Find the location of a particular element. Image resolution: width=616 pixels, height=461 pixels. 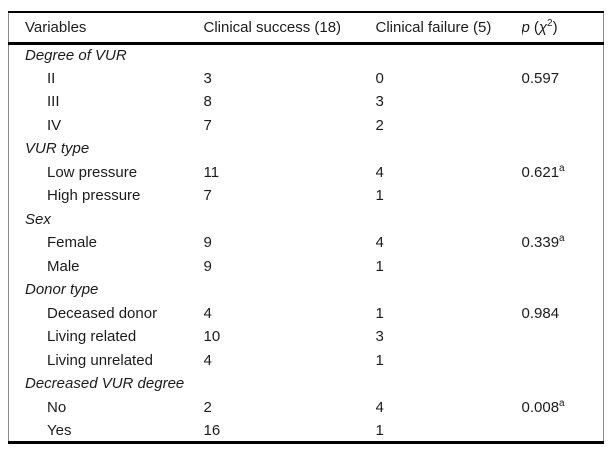

table-row: III 8 3 is located at coordinates (306, 102).